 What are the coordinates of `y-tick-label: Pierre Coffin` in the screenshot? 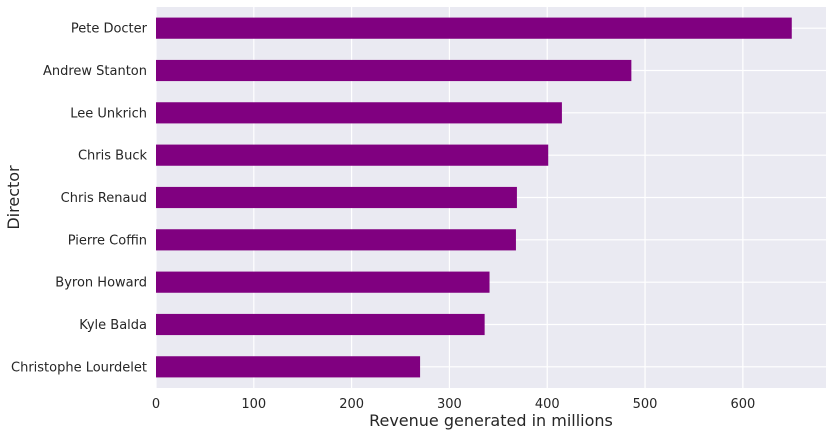 It's located at (107, 240).